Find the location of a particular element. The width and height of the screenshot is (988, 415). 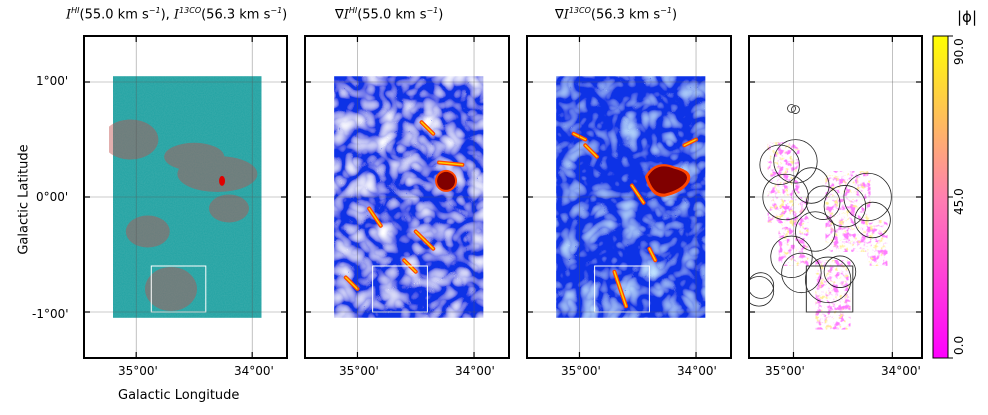

colorbar-tick-label: 45.0 is located at coordinates (959, 201).